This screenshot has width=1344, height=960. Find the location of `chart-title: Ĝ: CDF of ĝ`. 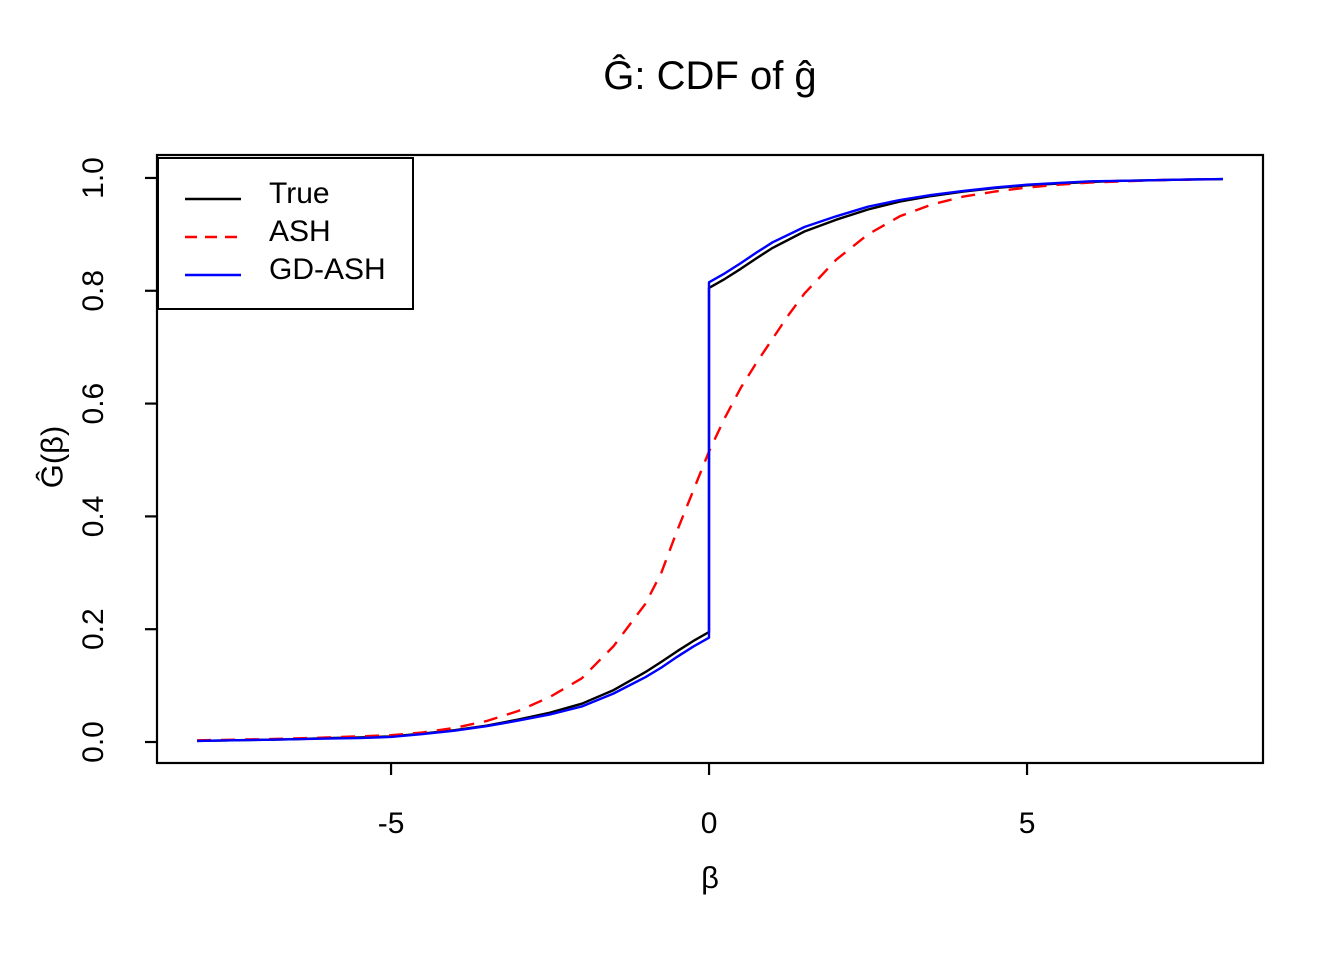

chart-title: Ĝ: CDF of ĝ is located at coordinates (710, 76).